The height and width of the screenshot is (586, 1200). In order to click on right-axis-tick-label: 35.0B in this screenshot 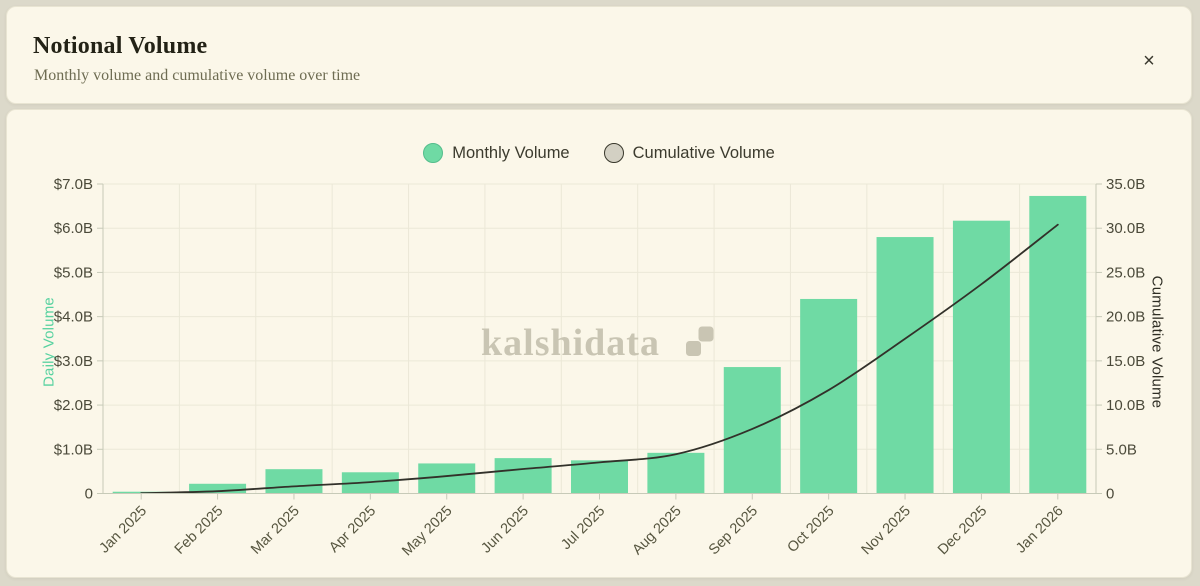, I will do `click(1125, 184)`.